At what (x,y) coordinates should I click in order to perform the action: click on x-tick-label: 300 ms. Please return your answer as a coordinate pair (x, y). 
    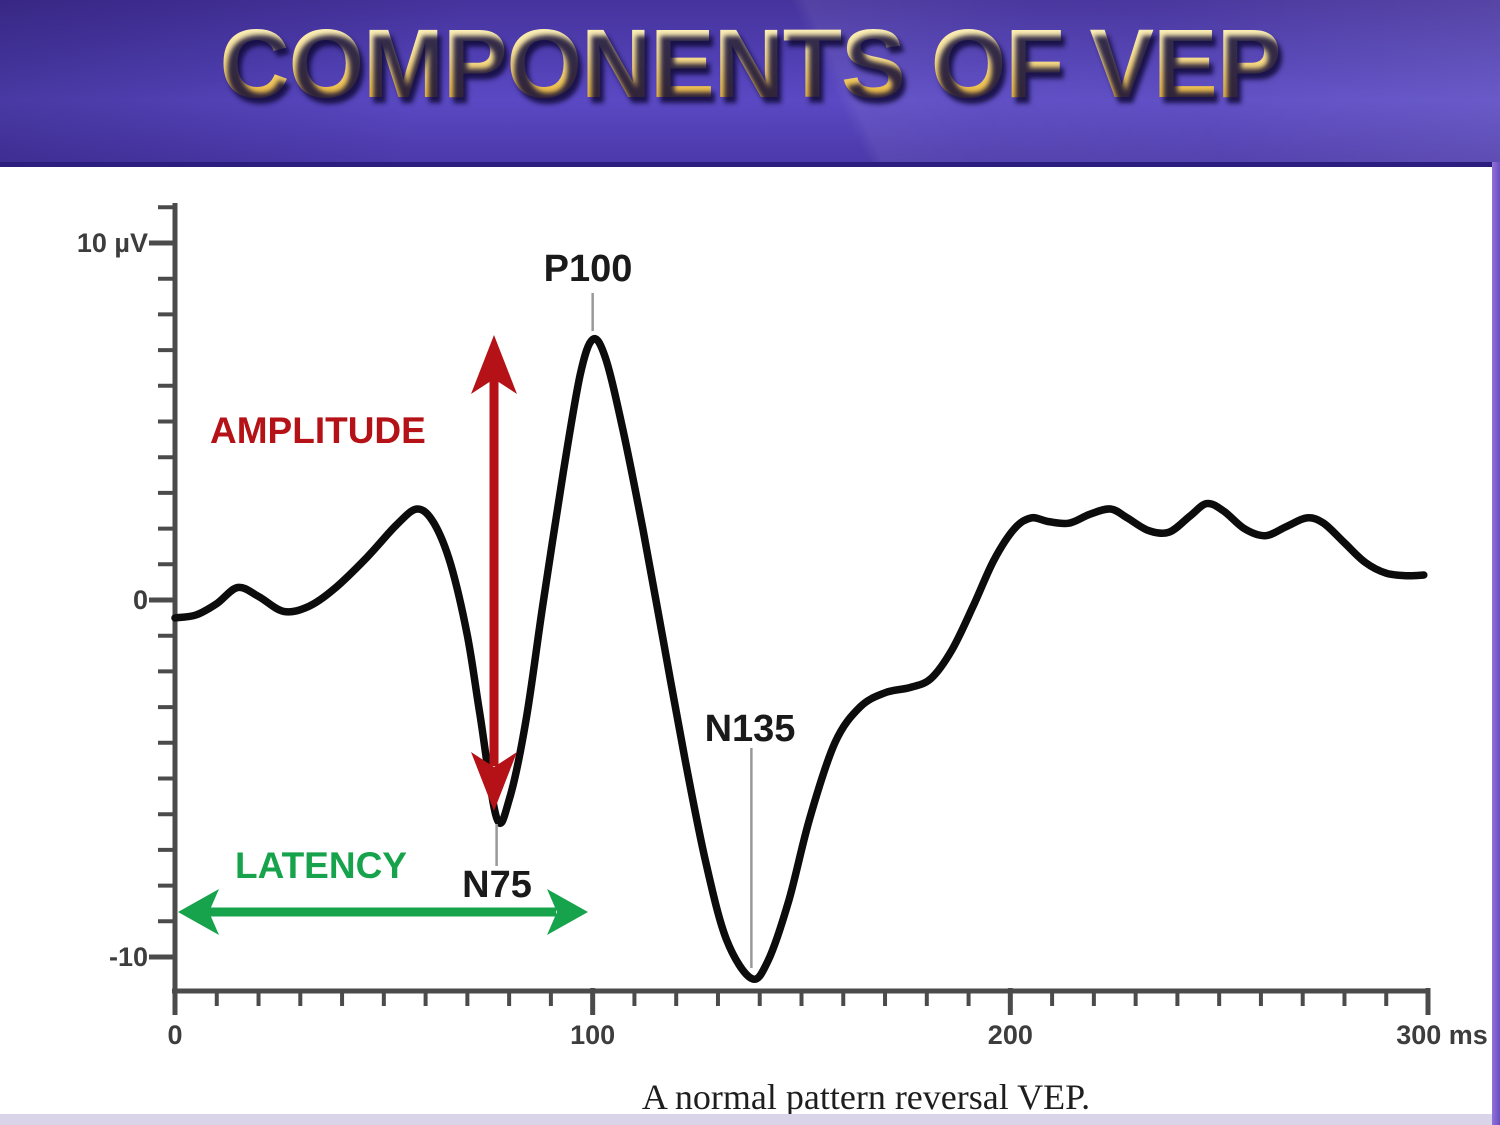
    Looking at the image, I should click on (1442, 1035).